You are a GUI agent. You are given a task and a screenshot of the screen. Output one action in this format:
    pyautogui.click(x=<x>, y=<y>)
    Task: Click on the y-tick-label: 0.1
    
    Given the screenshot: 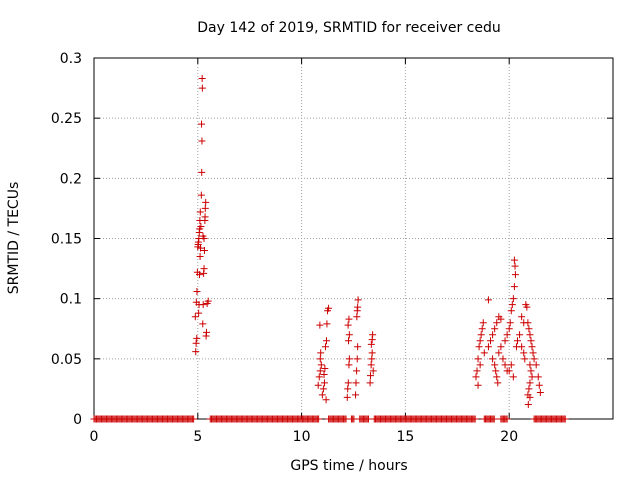 What is the action you would take?
    pyautogui.click(x=71, y=300)
    